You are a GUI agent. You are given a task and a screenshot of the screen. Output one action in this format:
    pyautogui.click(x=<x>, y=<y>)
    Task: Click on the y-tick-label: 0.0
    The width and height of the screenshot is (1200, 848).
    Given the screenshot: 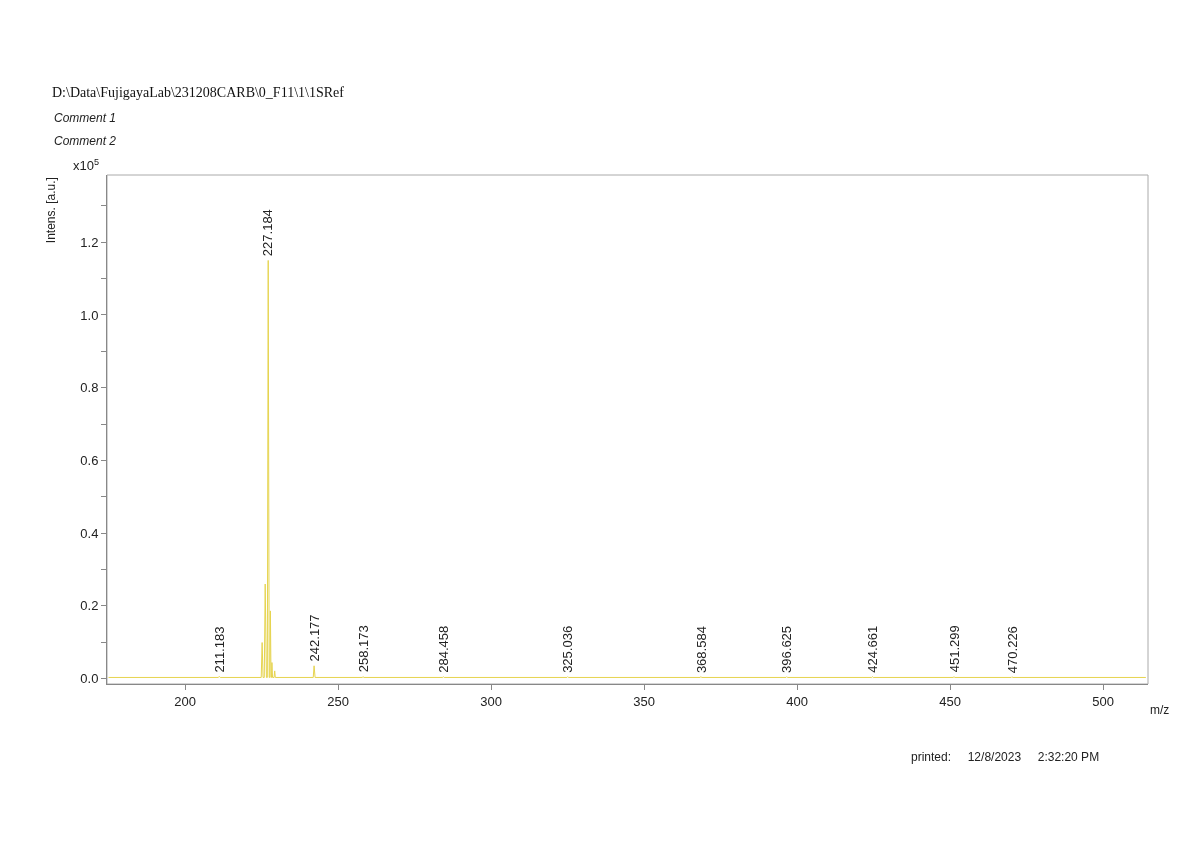 What is the action you would take?
    pyautogui.click(x=89, y=679)
    